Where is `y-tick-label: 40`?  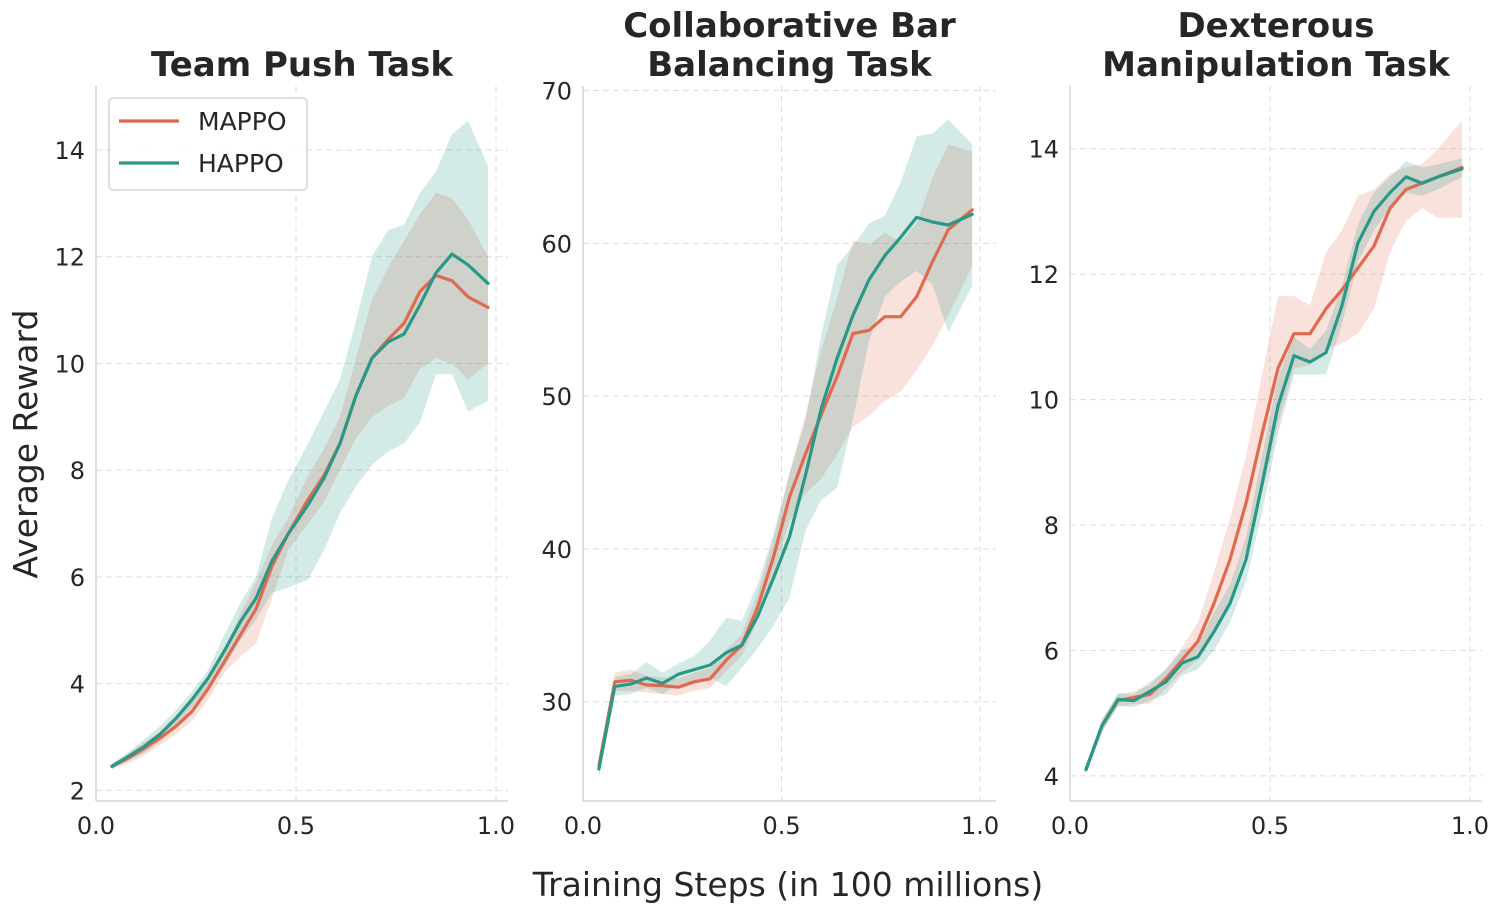
y-tick-label: 40 is located at coordinates (556, 550).